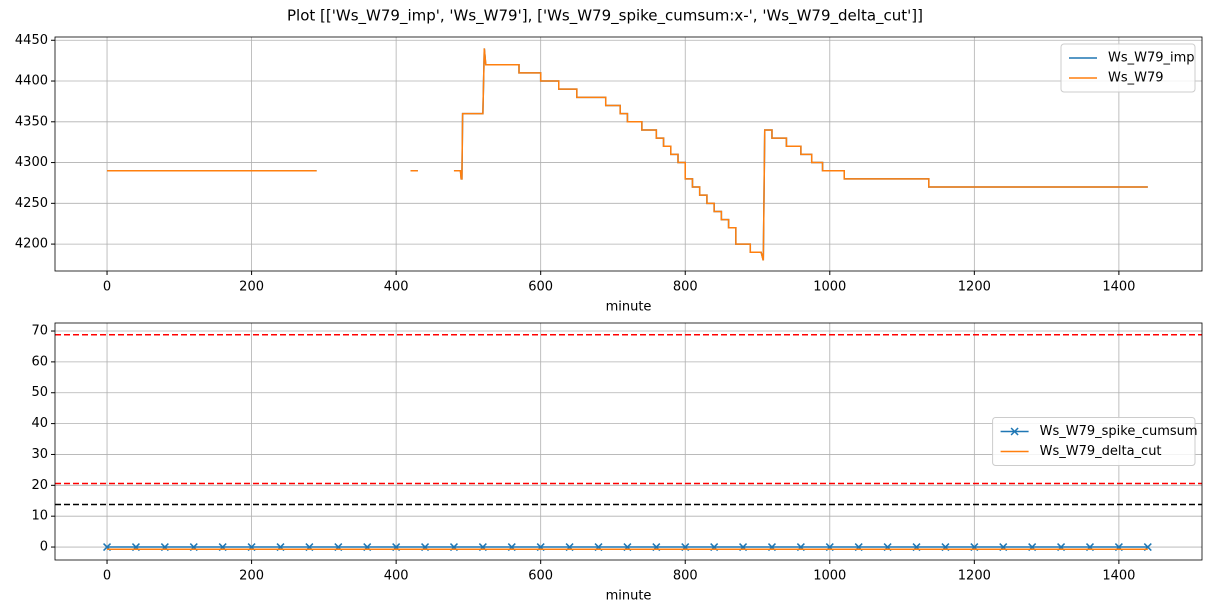  I want to click on legend-label: Ws_W79, so click(1136, 78).